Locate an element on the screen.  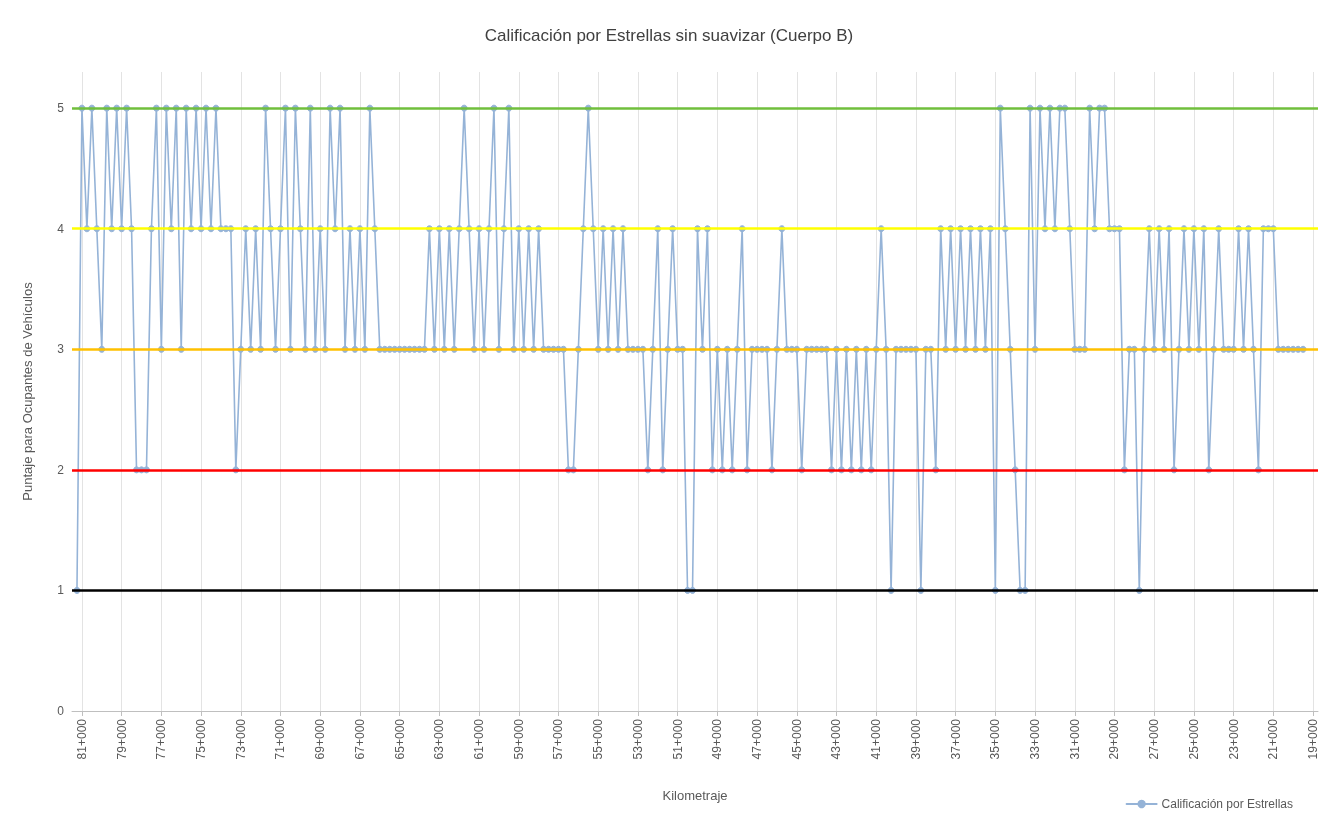
x-tick-label: 63+000 is located at coordinates (439, 739).